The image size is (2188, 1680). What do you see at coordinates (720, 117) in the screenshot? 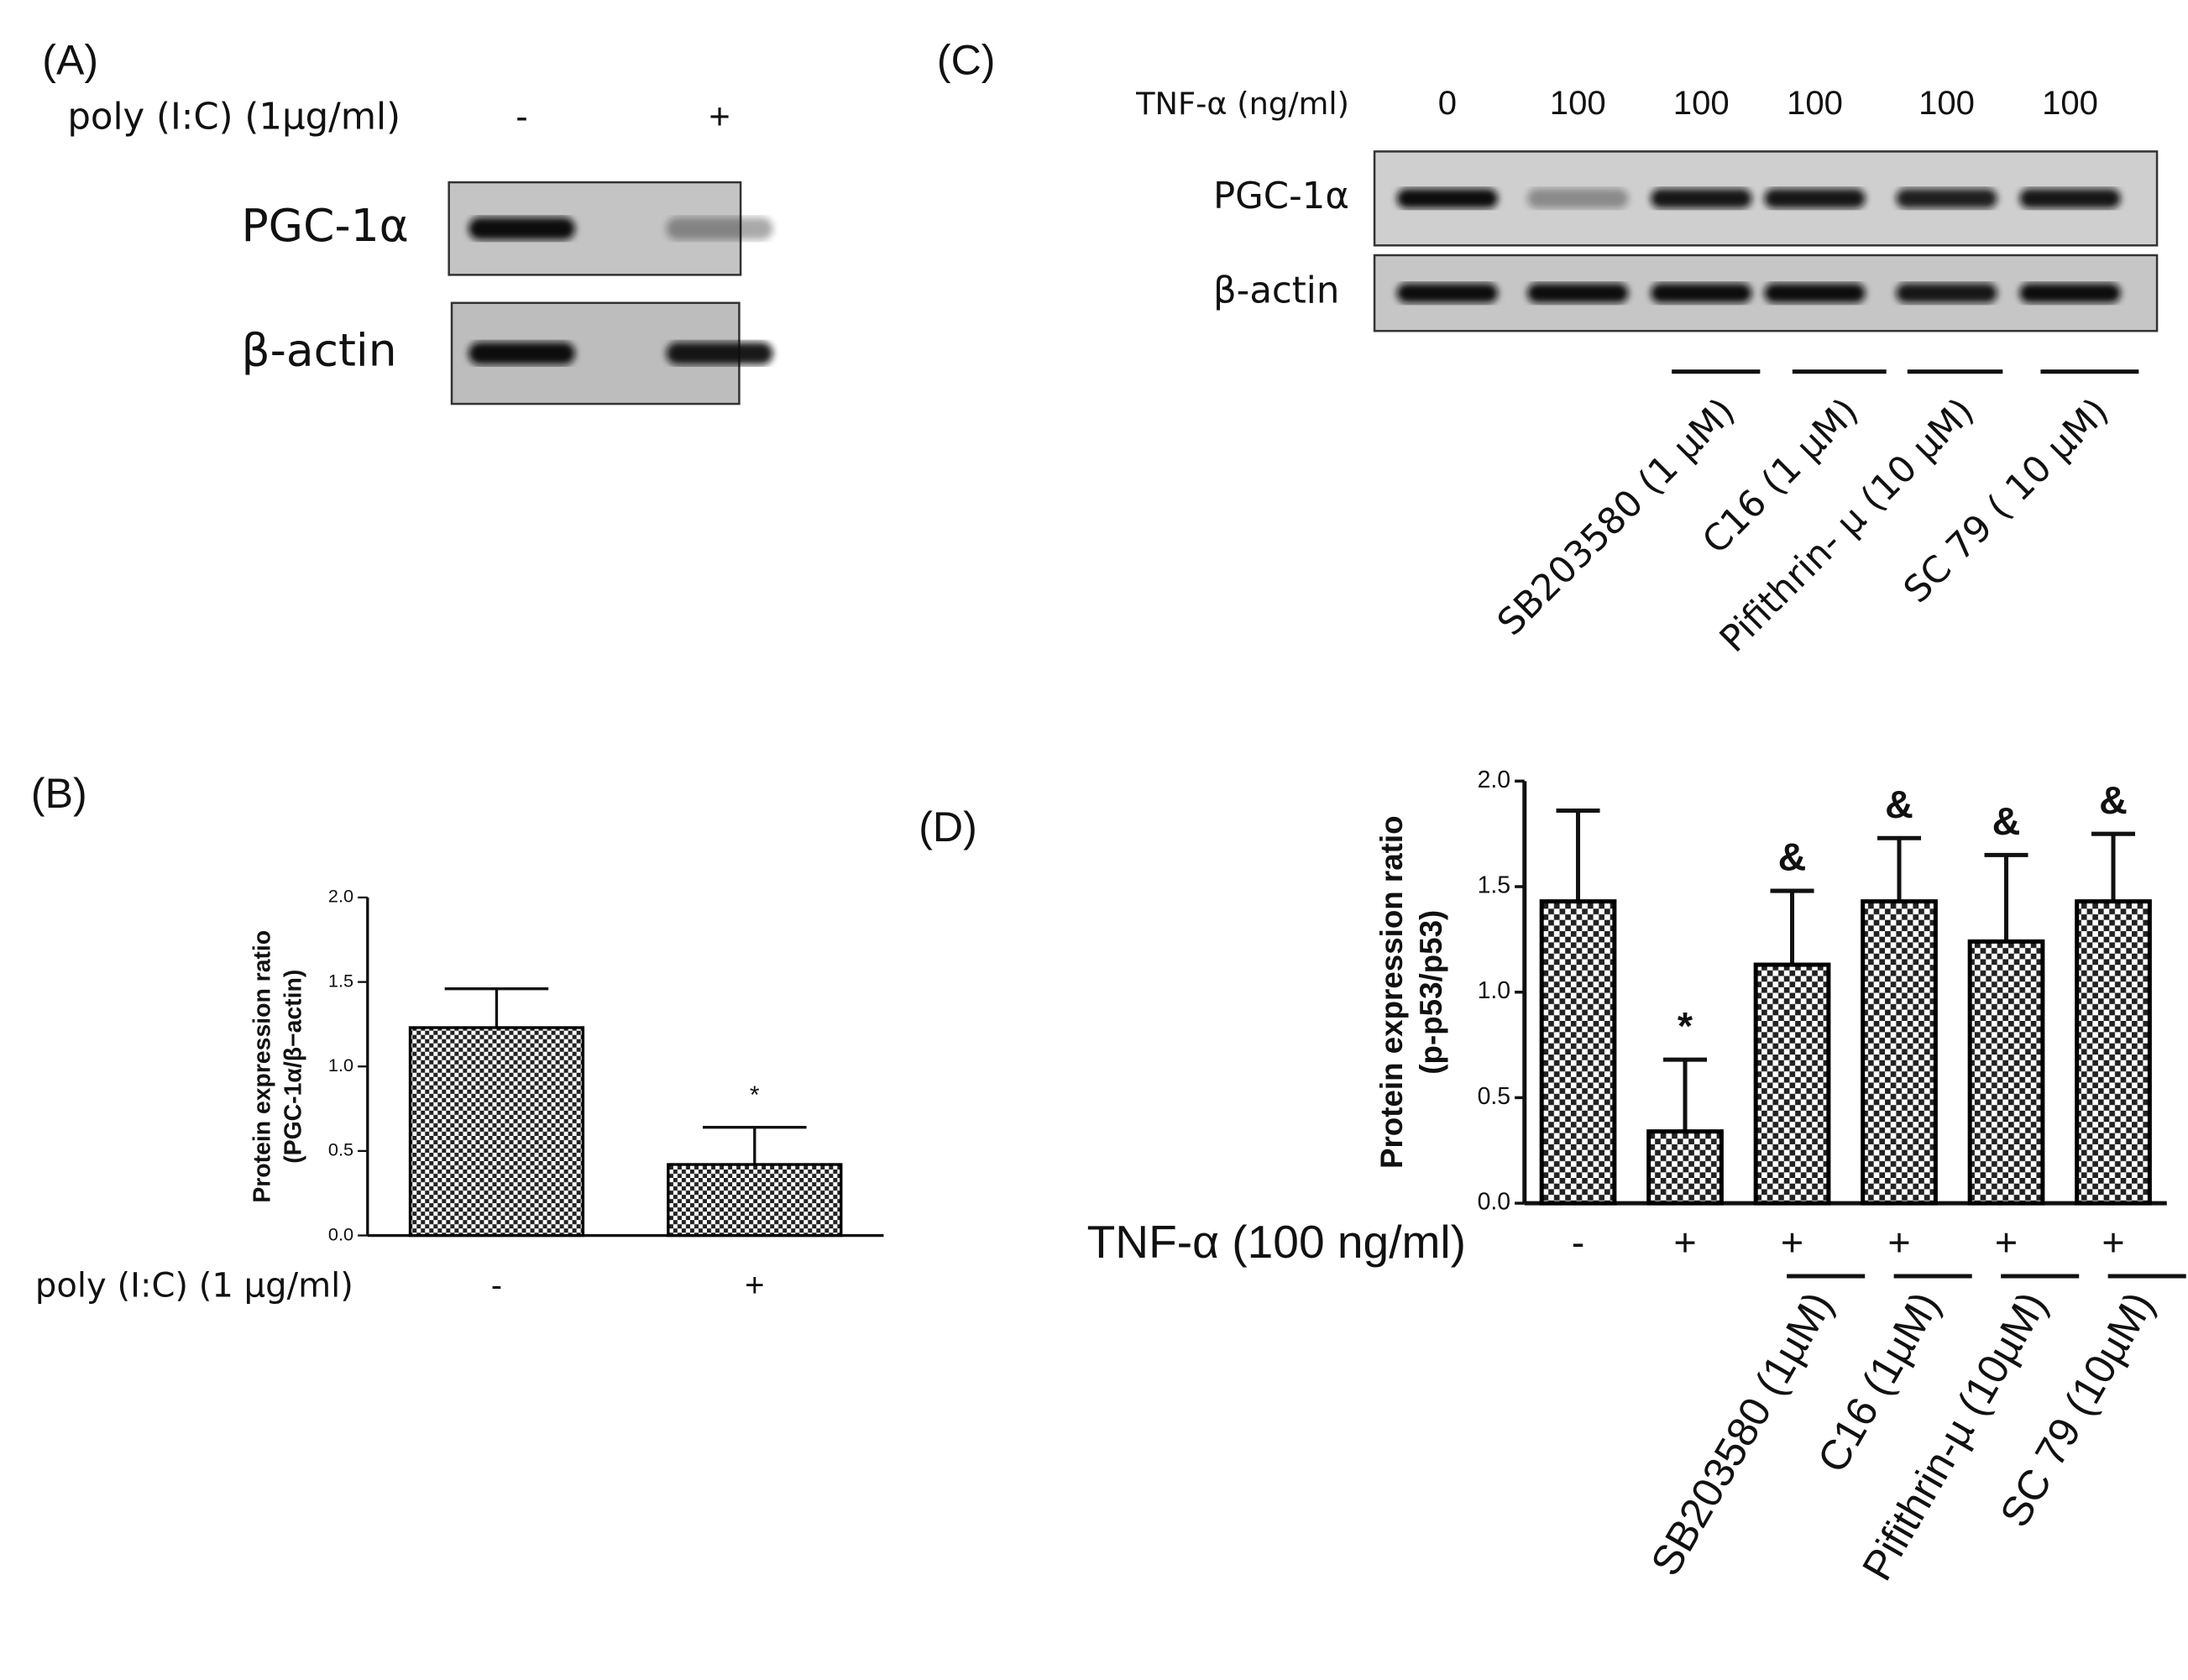
I see `lane-label: +` at bounding box center [720, 117].